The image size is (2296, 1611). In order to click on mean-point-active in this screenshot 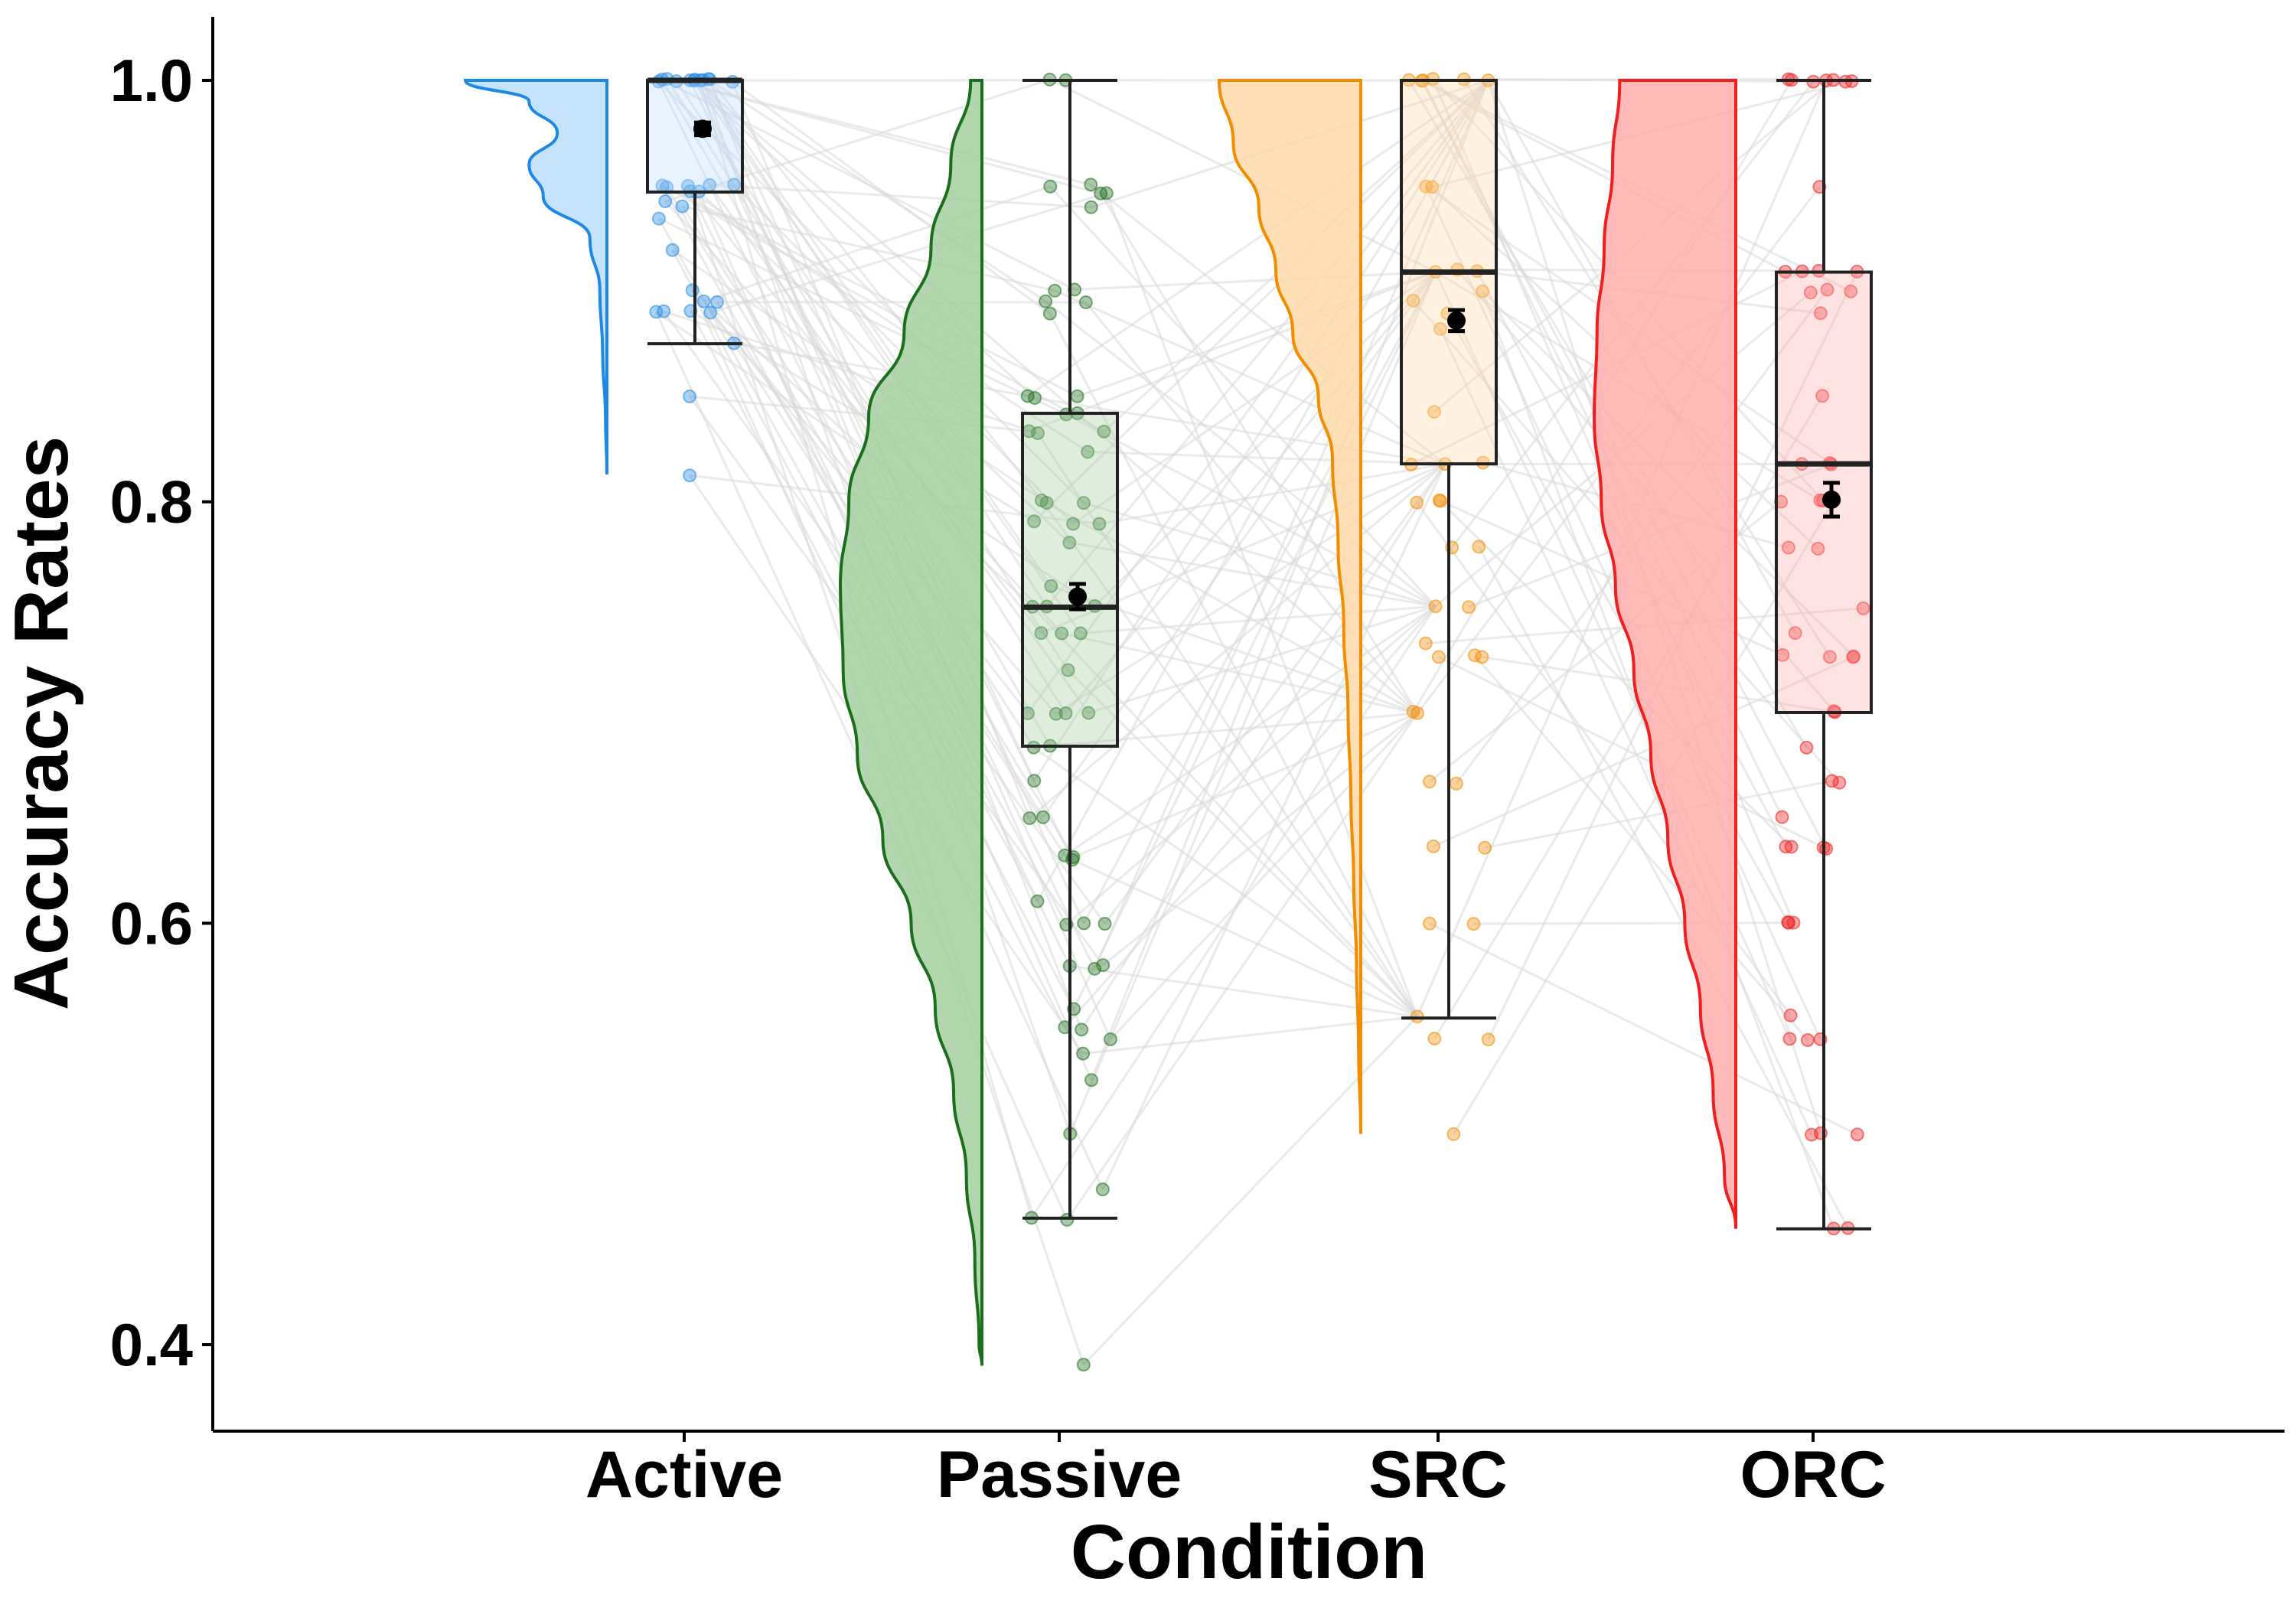, I will do `click(702, 128)`.